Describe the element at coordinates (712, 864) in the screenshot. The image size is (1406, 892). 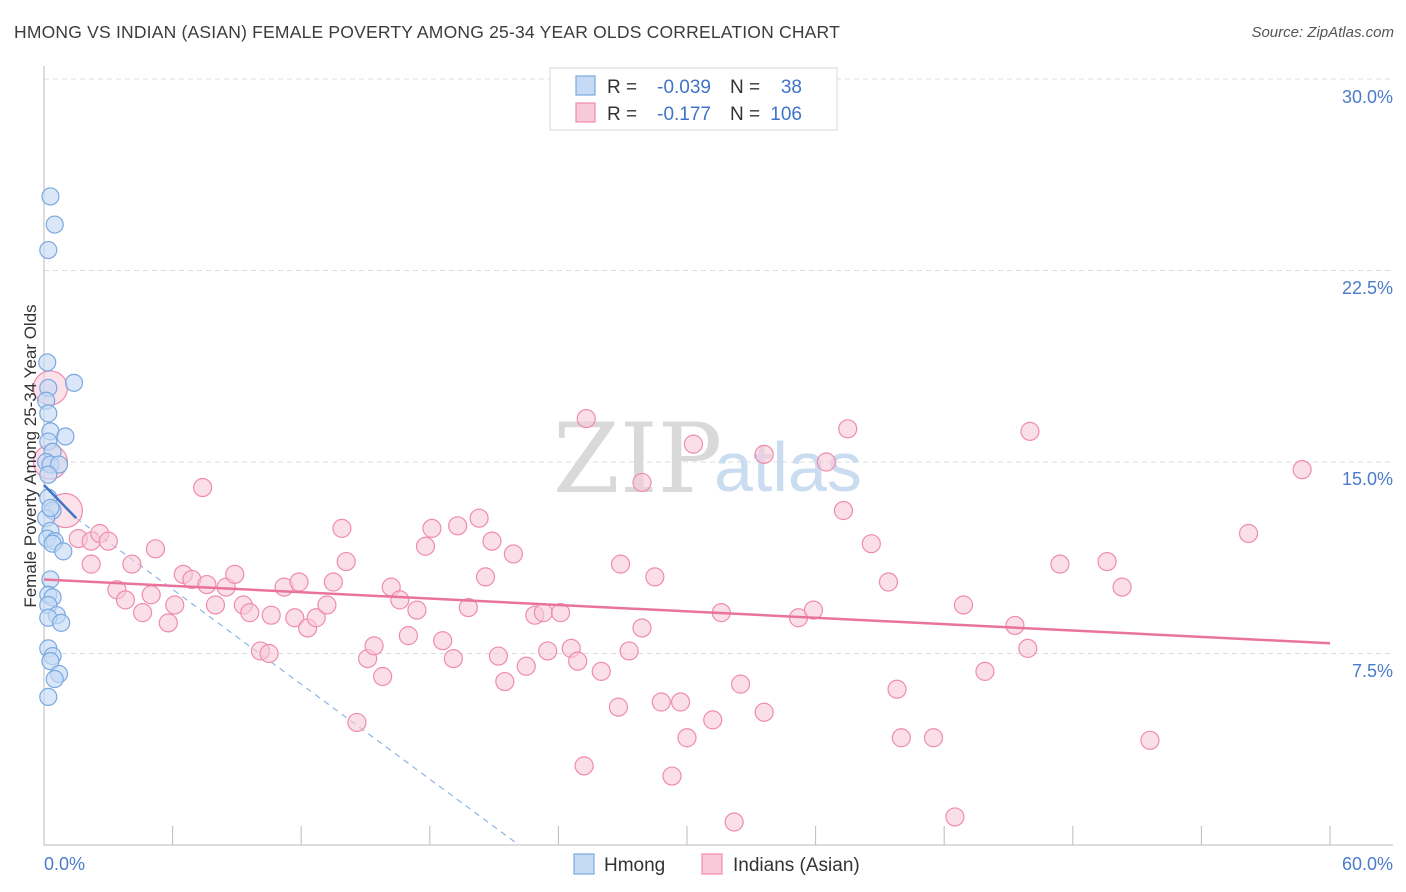
I see `bottom-legend-swatch-indian` at that location.